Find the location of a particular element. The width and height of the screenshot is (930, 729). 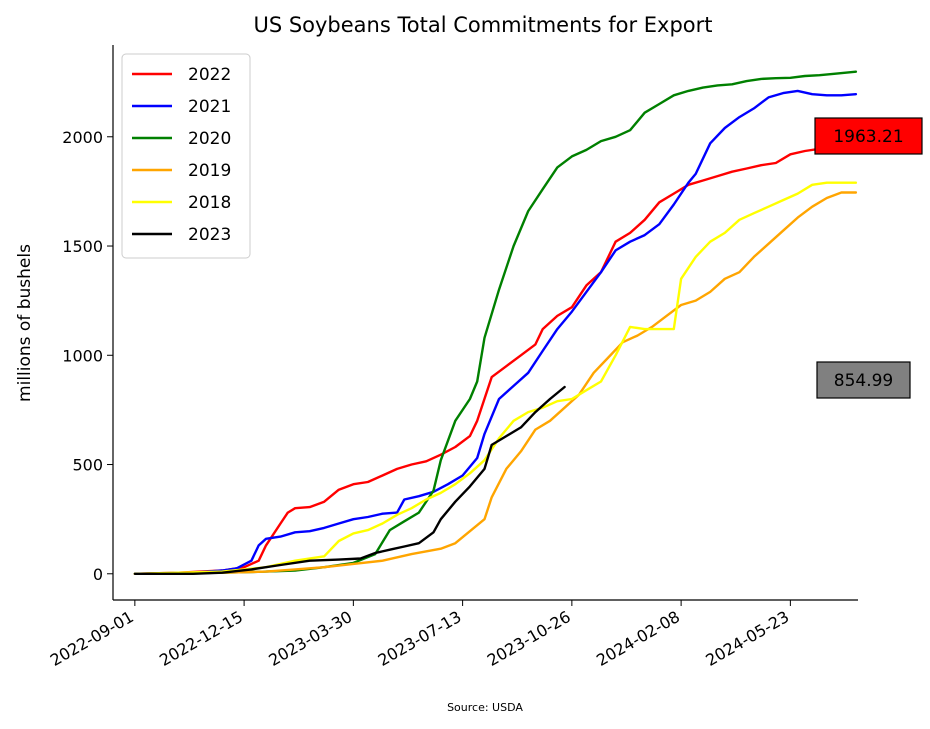

legend-label-2021: 2021 is located at coordinates (209, 107).